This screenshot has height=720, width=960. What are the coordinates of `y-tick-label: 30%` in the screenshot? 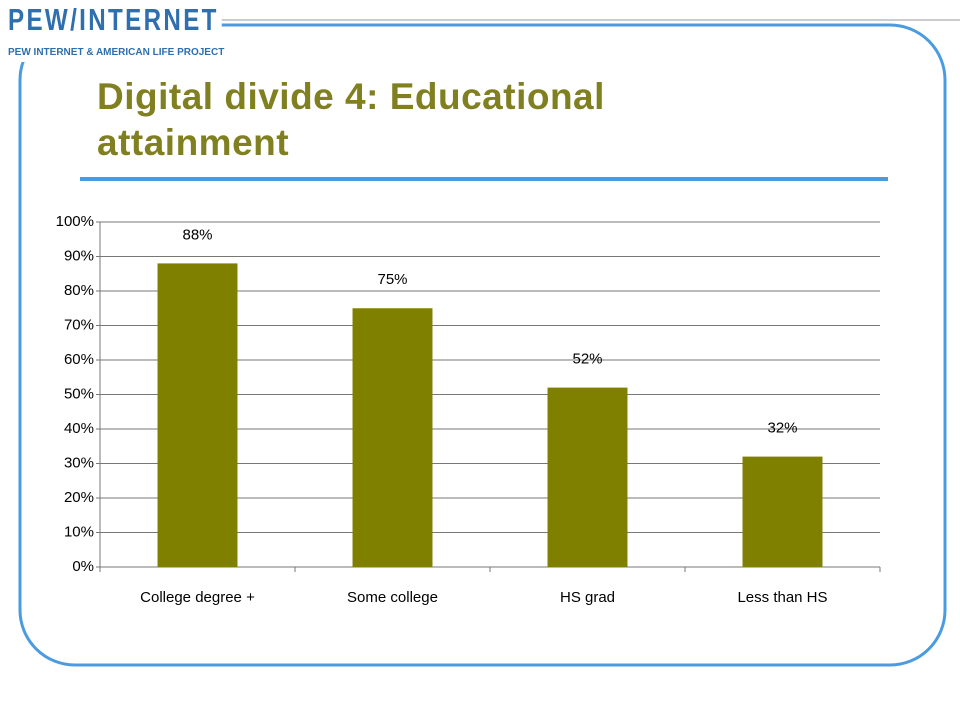 It's located at (79, 462).